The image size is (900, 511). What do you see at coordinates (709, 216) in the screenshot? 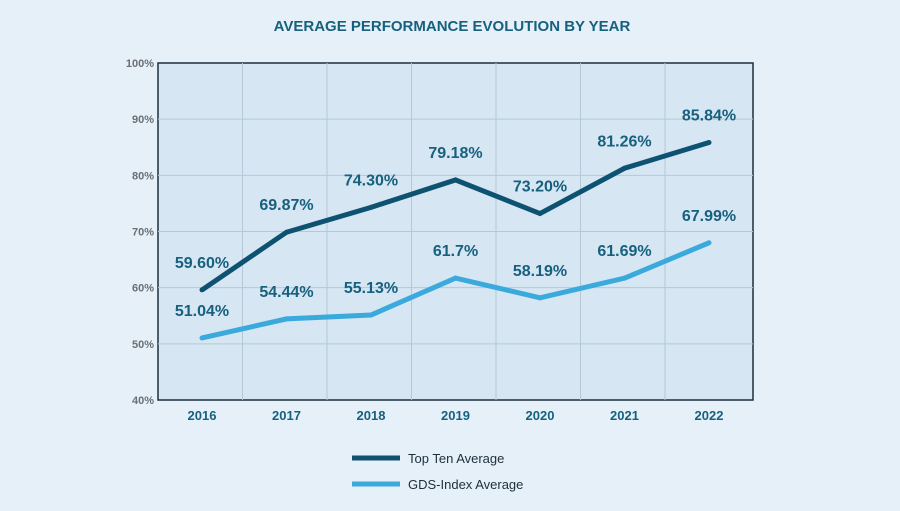
I see `data-label: 67.99%` at bounding box center [709, 216].